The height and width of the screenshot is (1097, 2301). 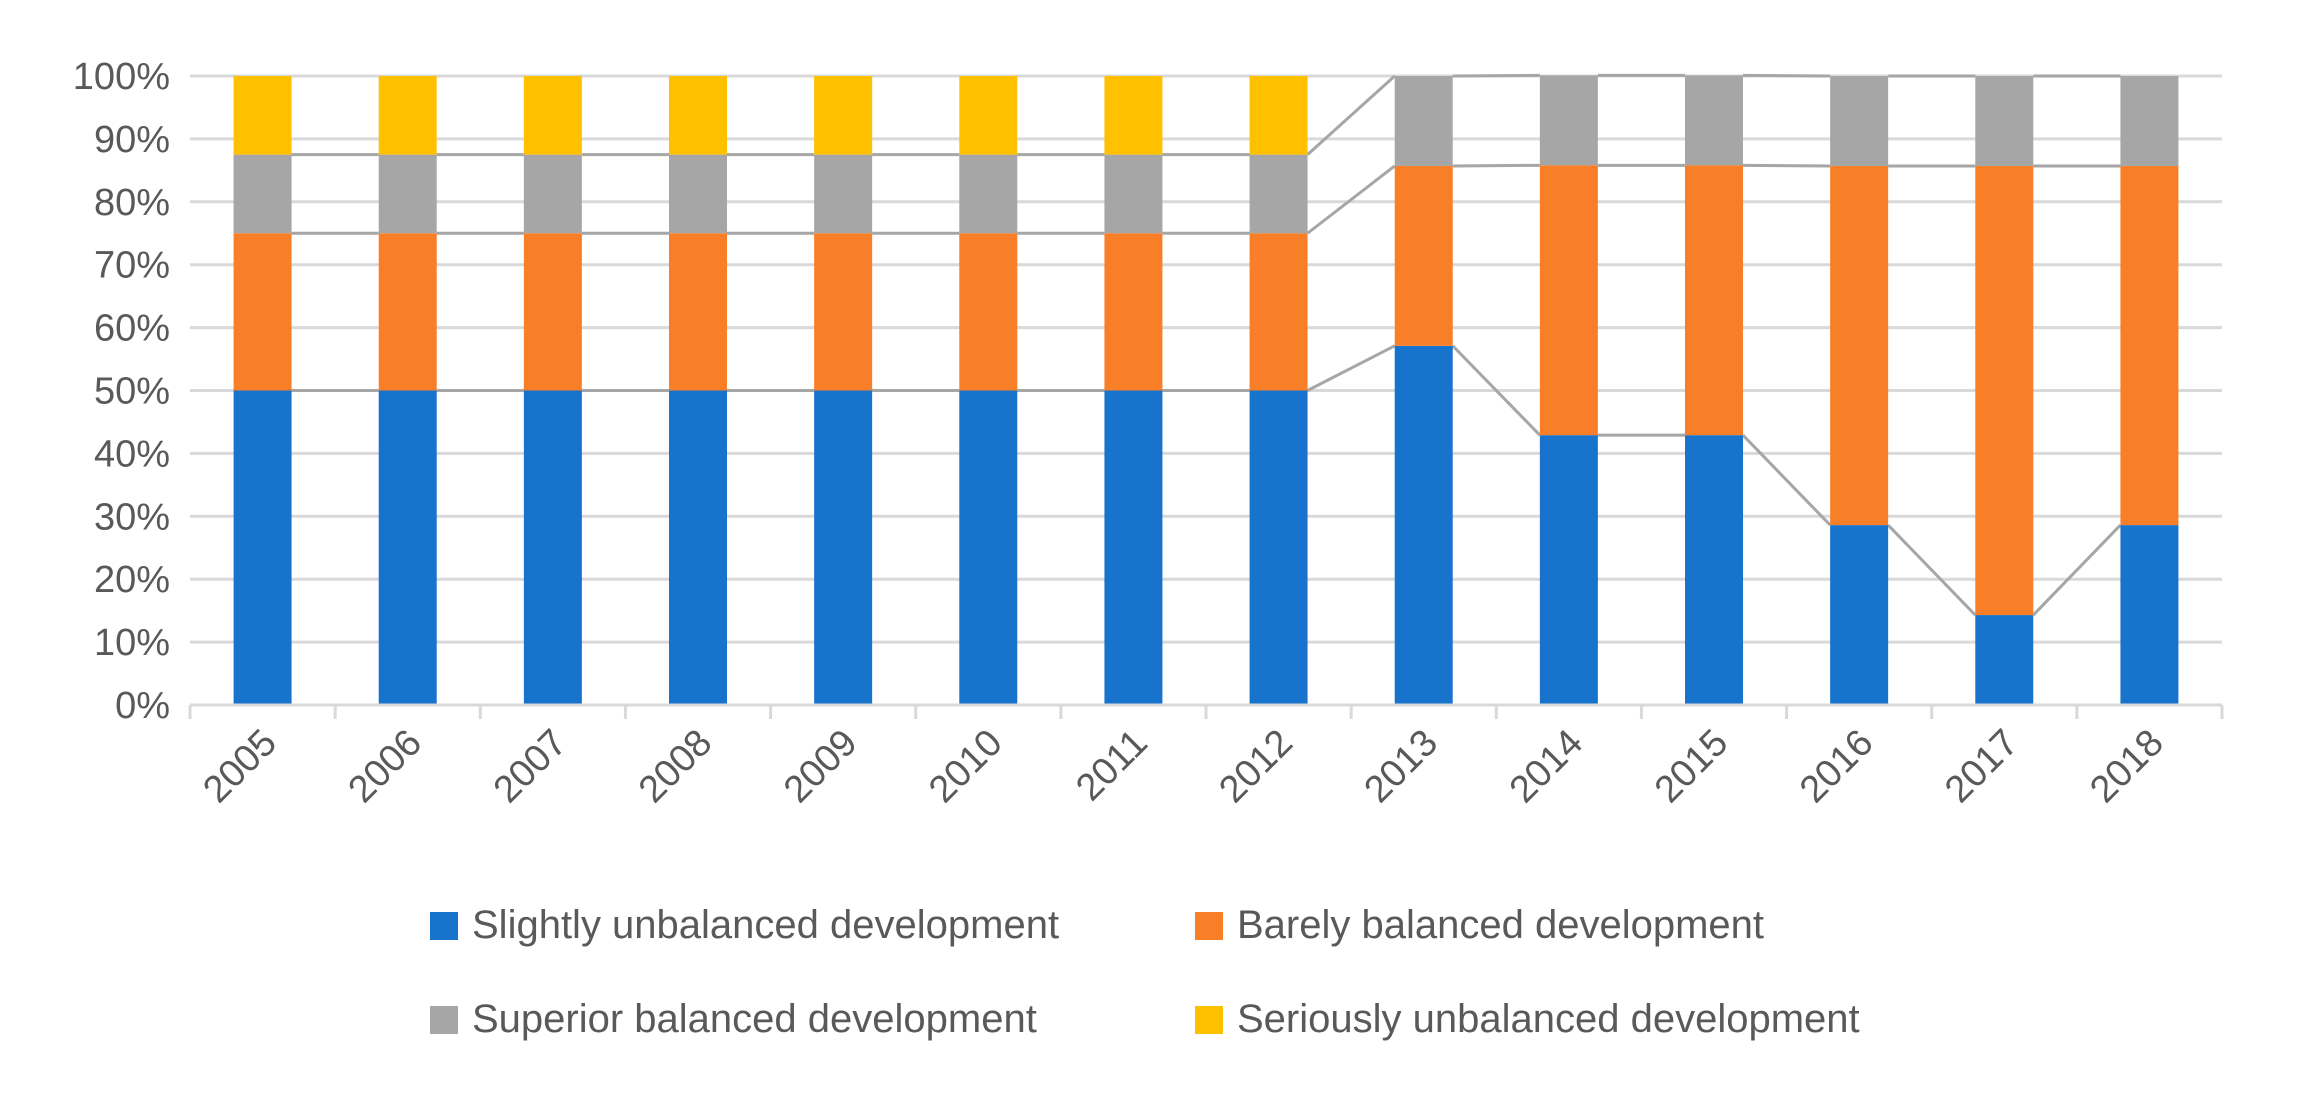 What do you see at coordinates (820, 766) in the screenshot?
I see `x-tick-label: 2009` at bounding box center [820, 766].